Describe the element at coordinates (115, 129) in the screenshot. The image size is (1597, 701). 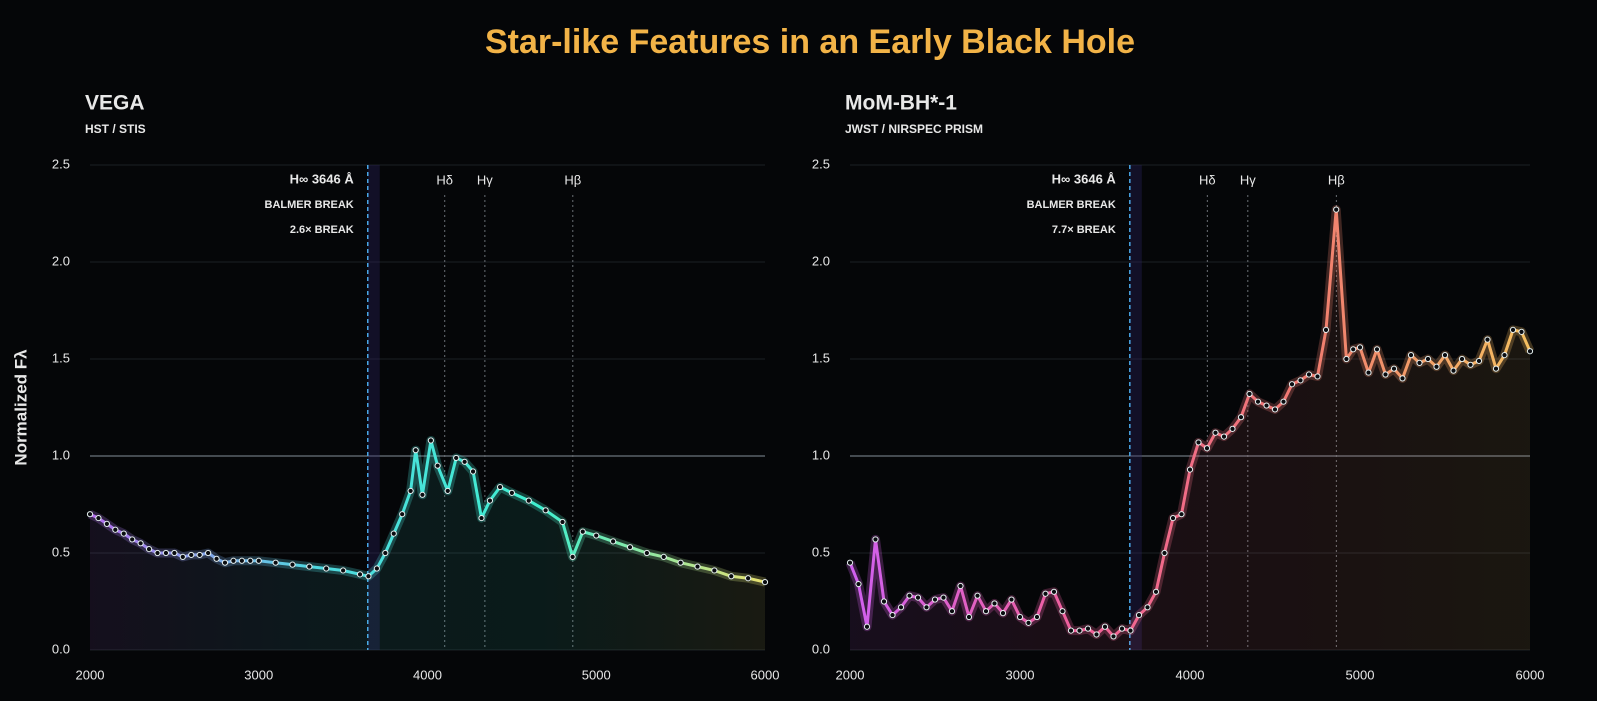
I see `panel-subtitle: HST / STIS` at that location.